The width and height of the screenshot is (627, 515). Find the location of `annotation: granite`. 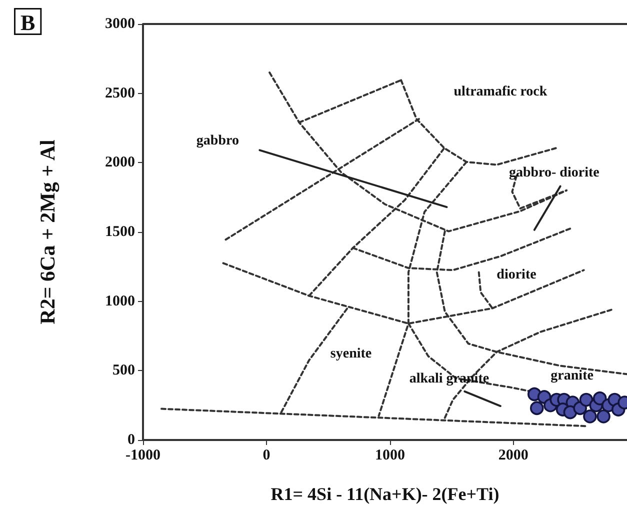

annotation: granite is located at coordinates (572, 376).